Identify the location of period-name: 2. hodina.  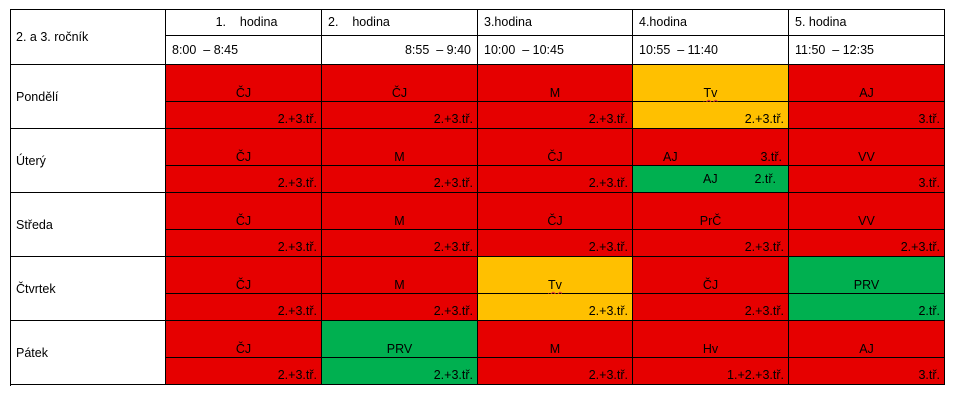
(400, 22).